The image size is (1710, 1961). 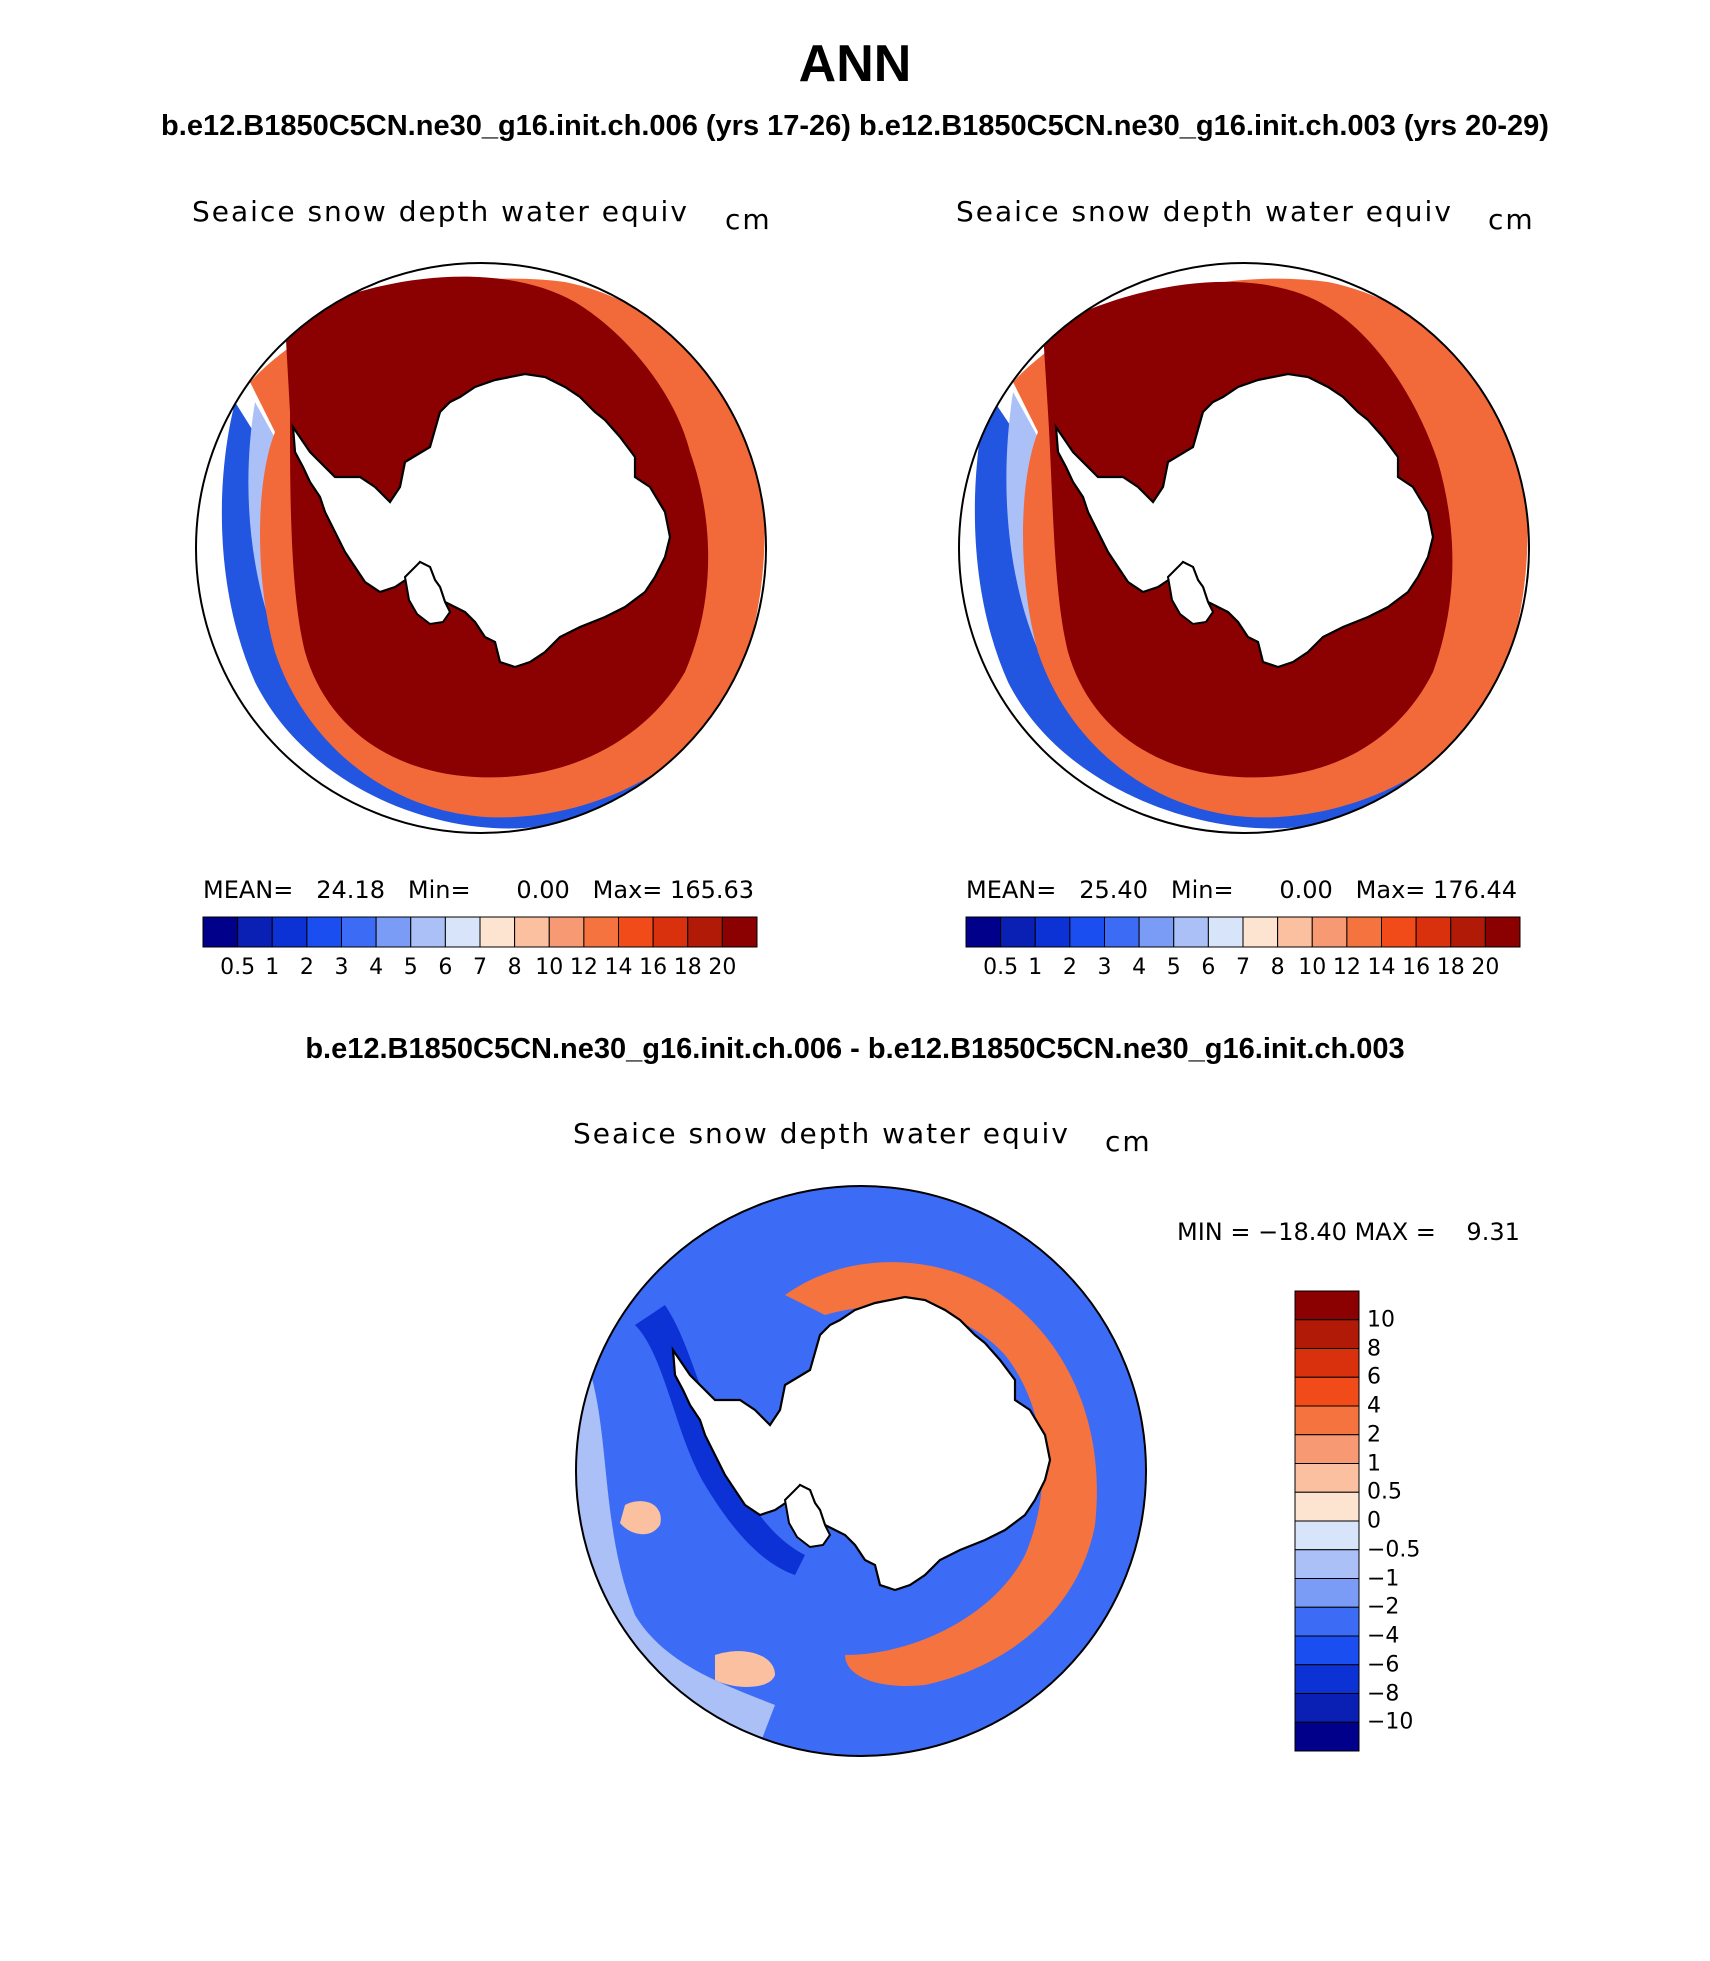 I want to click on colorbar-tick-label: 0, so click(x=1374, y=1521).